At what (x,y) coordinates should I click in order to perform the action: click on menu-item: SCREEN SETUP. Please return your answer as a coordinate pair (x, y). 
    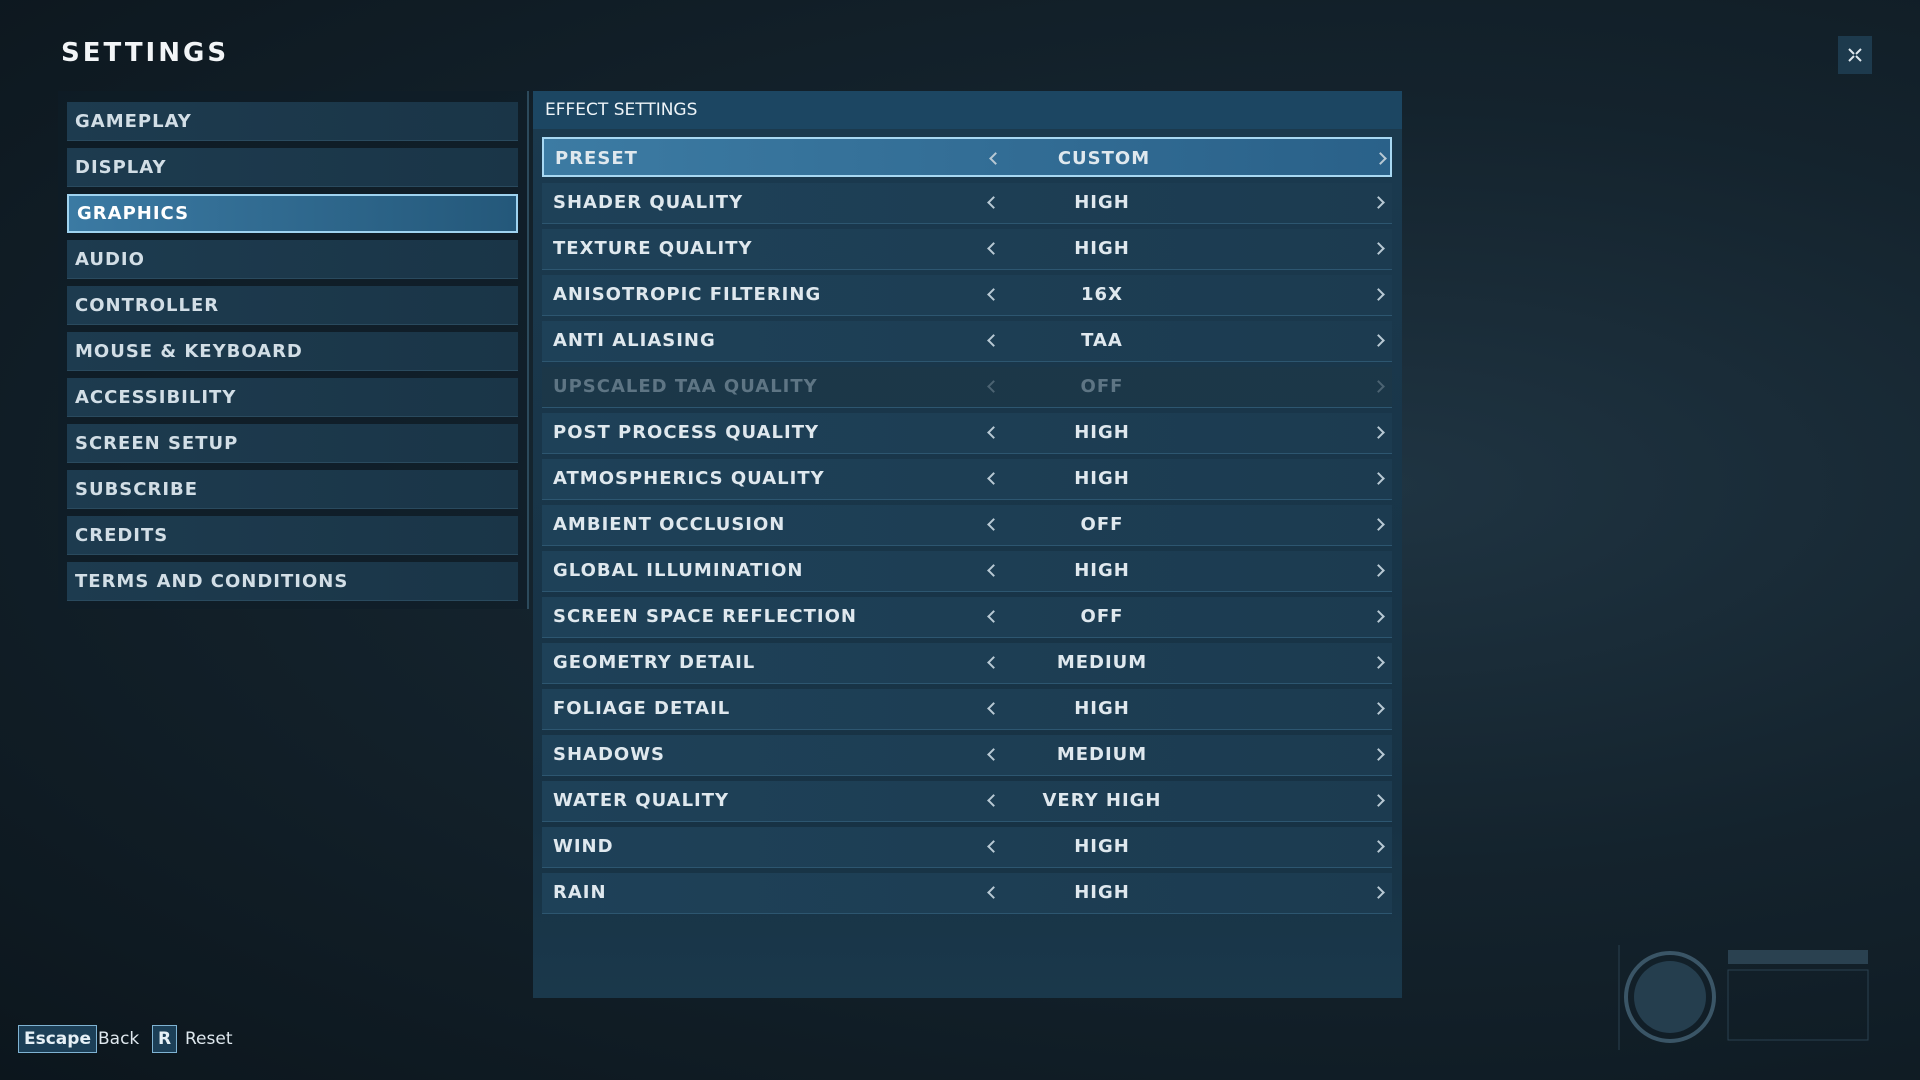
    Looking at the image, I should click on (292, 443).